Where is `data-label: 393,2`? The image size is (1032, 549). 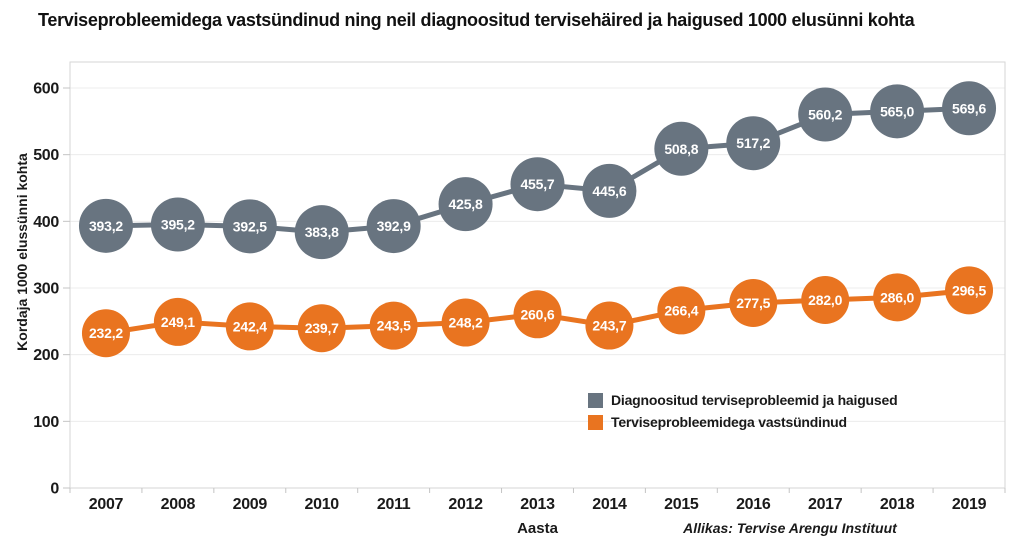
data-label: 393,2 is located at coordinates (106, 226).